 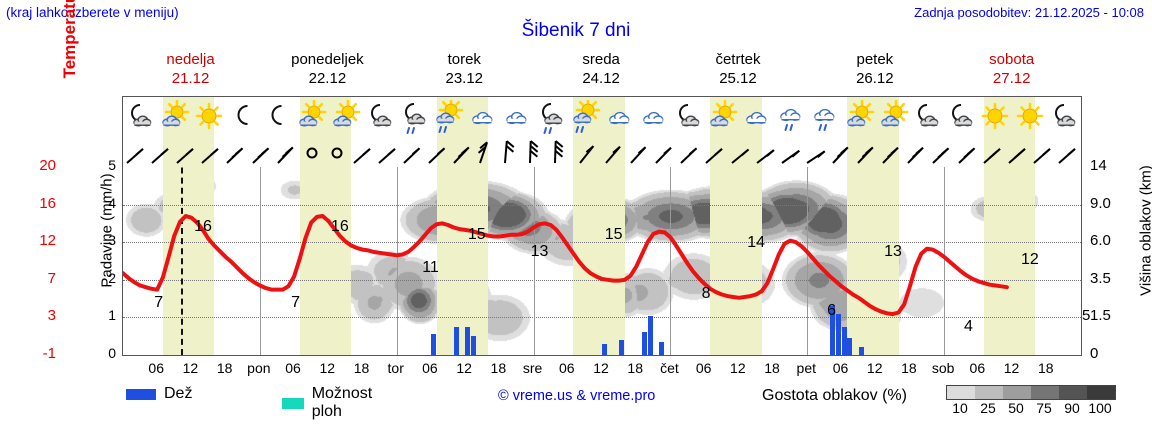 I want to click on temperature-tick-label: 3, so click(x=51, y=316).